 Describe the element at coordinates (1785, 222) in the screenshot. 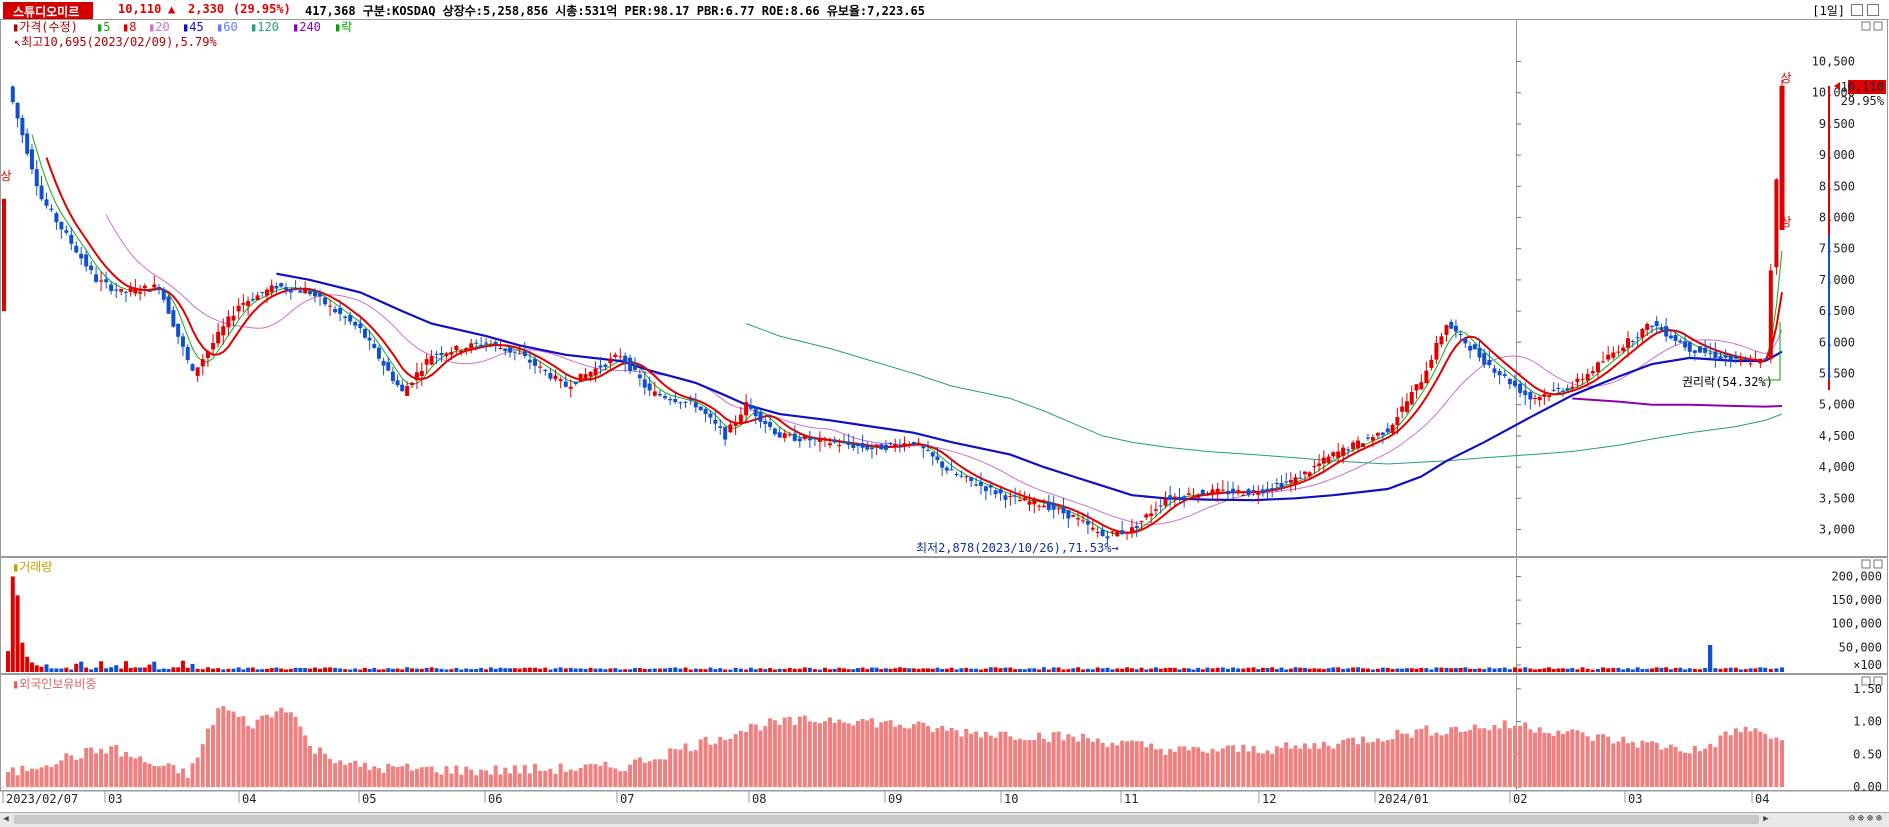

I see `limit-up-mark: 상` at that location.